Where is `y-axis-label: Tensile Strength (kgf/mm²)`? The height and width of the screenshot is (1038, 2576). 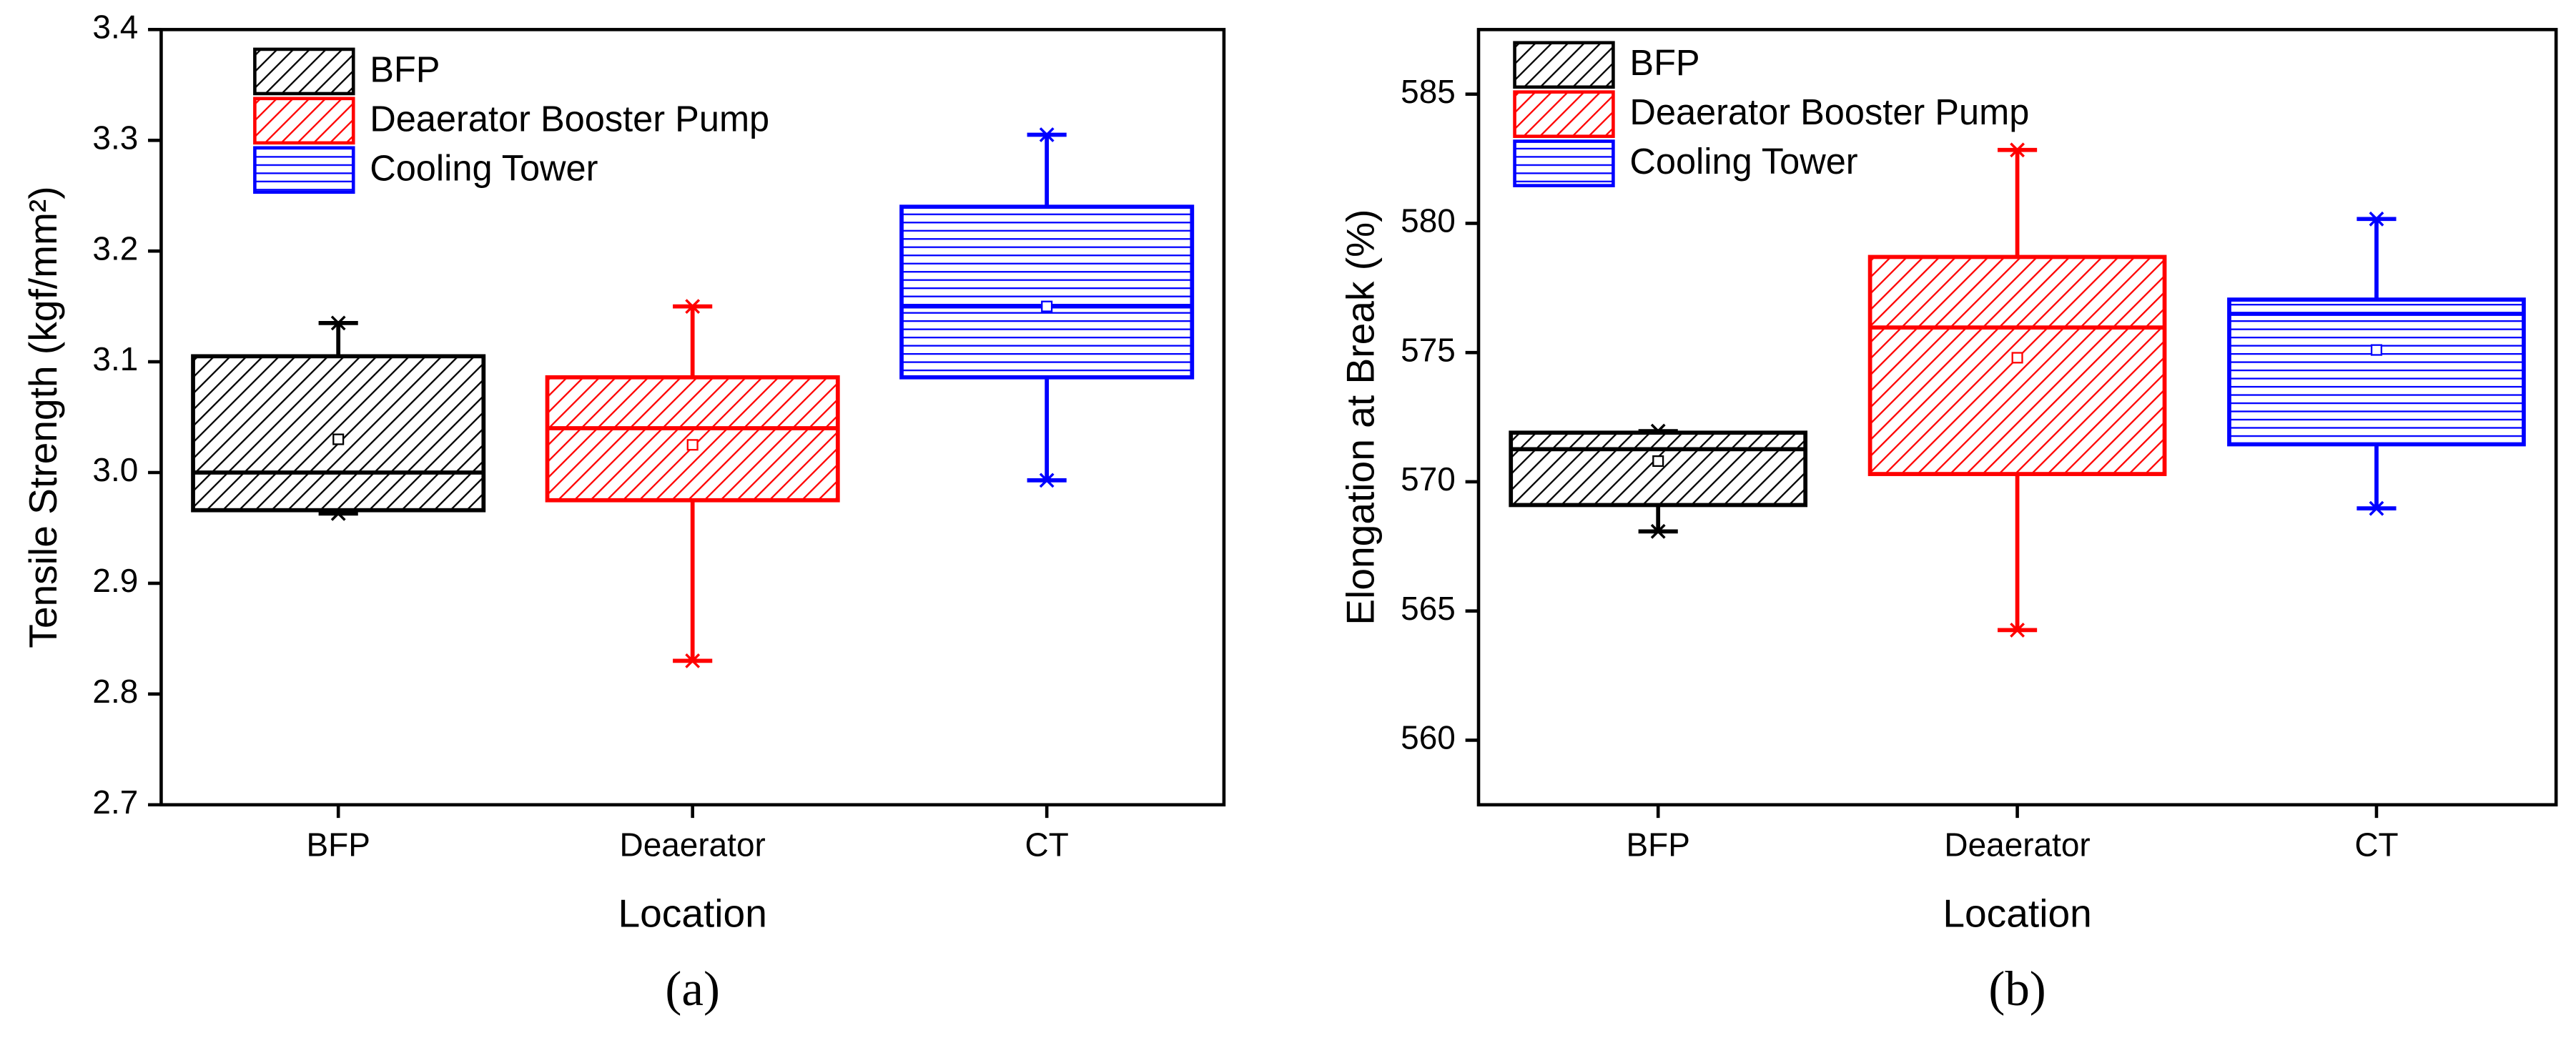
y-axis-label: Tensile Strength (kgf/mm²) is located at coordinates (43, 417).